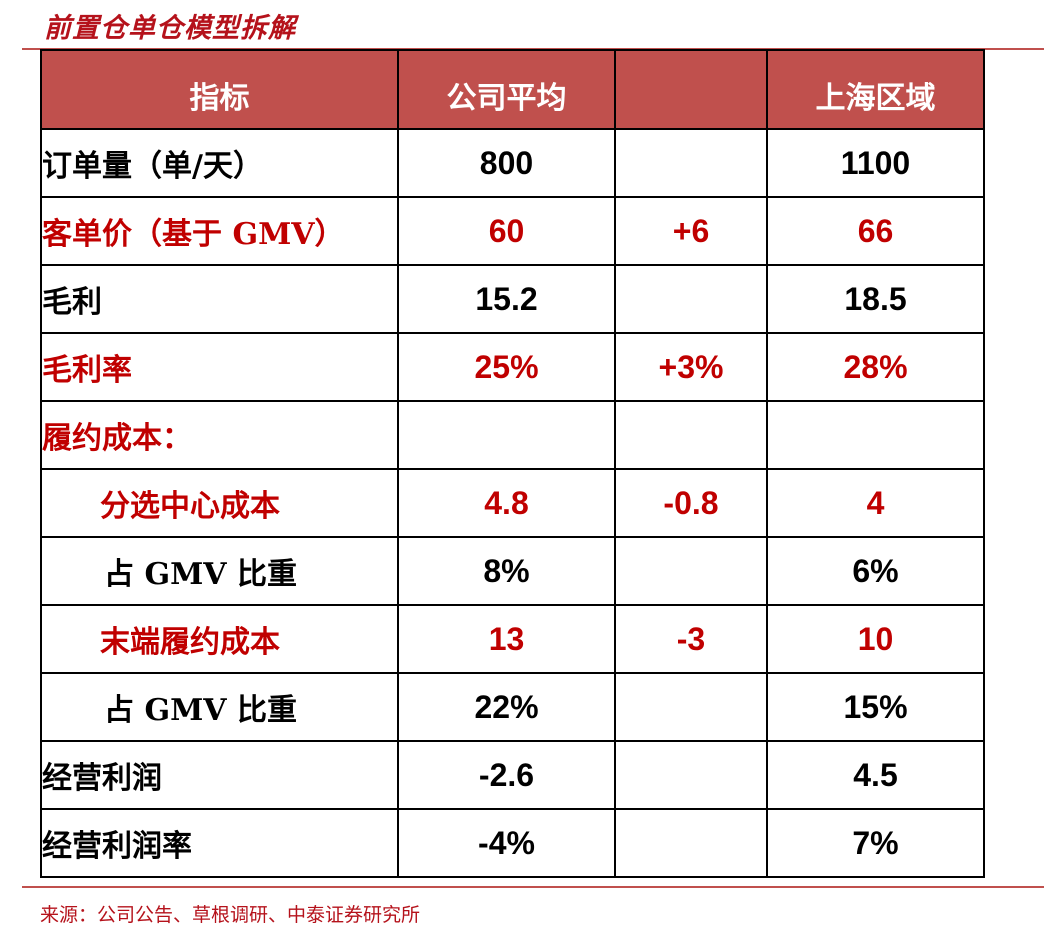 This screenshot has height=932, width=1064. What do you see at coordinates (506, 775) in the screenshot?
I see `cell-avg: -2.6` at bounding box center [506, 775].